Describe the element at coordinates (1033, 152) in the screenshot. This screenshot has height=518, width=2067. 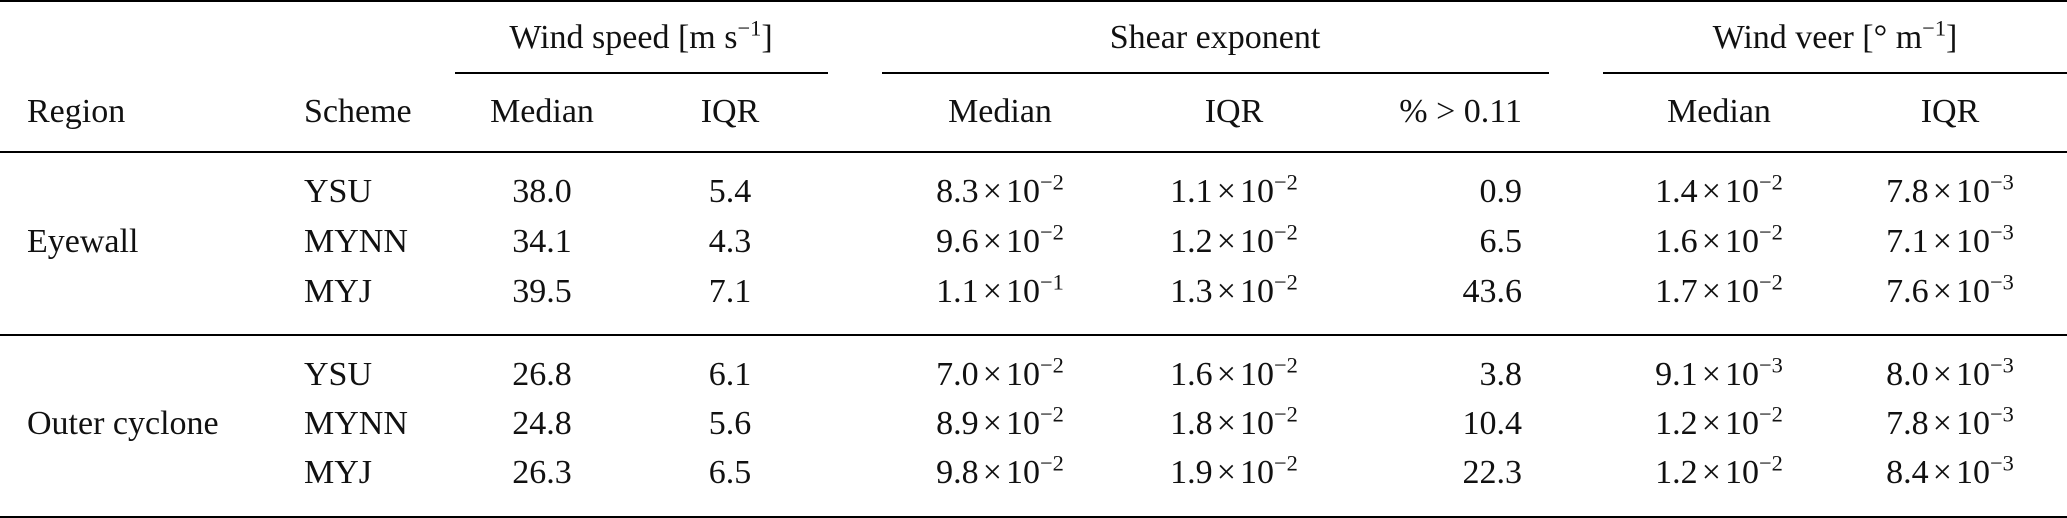
I see `header-rule` at that location.